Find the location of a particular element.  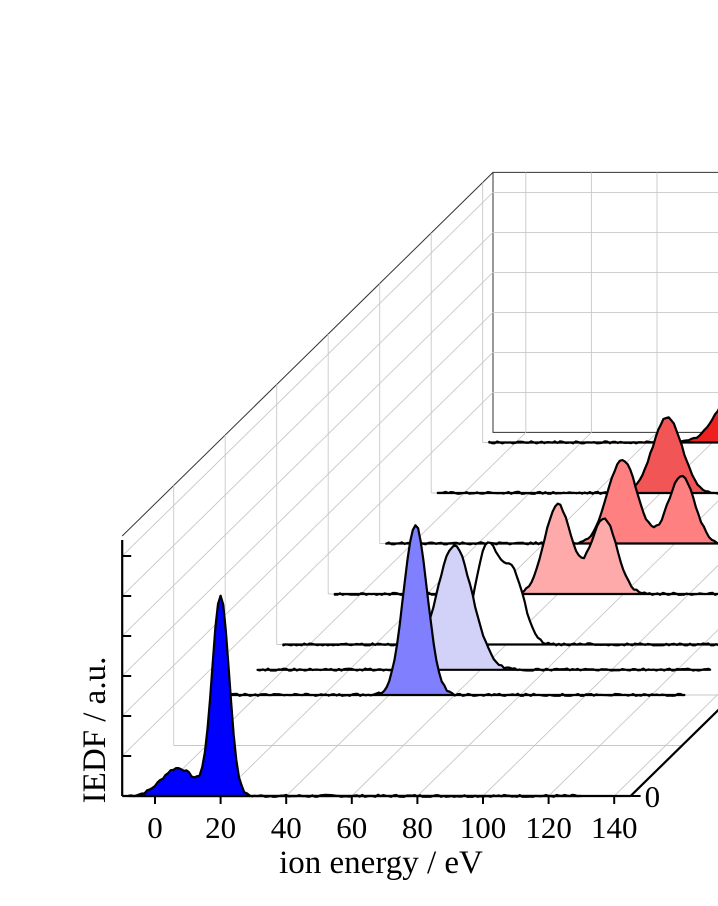

x-tick-label: 40 is located at coordinates (286, 827).